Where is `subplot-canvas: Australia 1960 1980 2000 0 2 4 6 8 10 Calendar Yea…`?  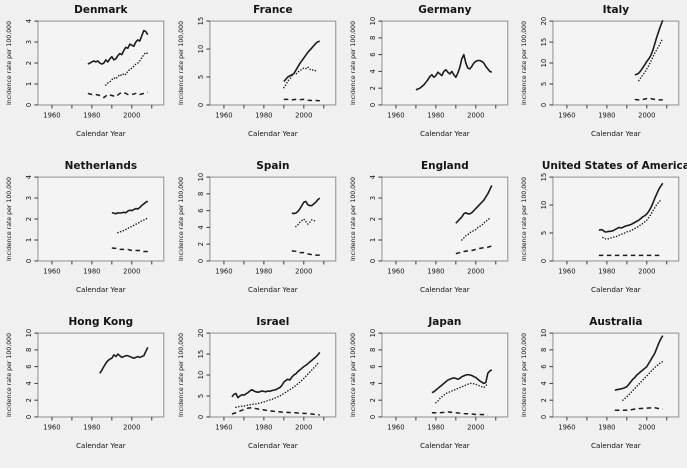
subplot-canvas: Australia 1960 1980 2000 0 2 4 6 8 10 Calendar Yea… is located at coordinates (600, 383).